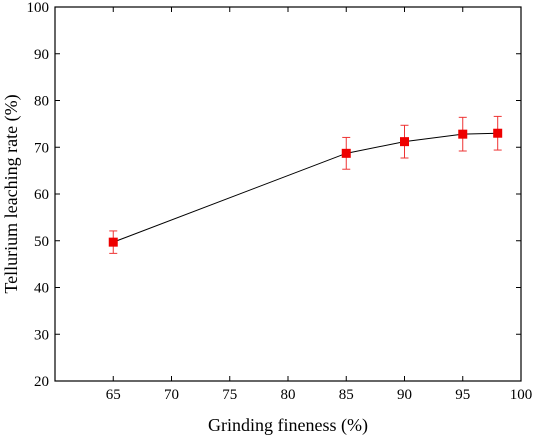 This screenshot has width=533, height=438. What do you see at coordinates (41, 382) in the screenshot?
I see `y-tick-label: 20` at bounding box center [41, 382].